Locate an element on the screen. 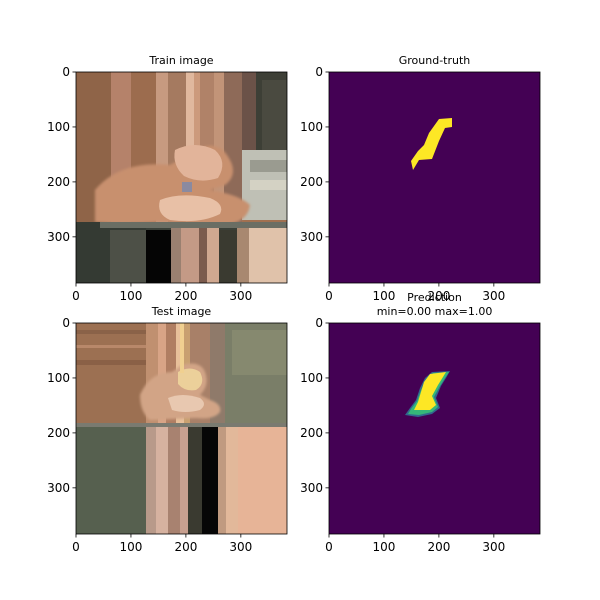 This screenshot has width=600, height=600. train-image is located at coordinates (181, 177).